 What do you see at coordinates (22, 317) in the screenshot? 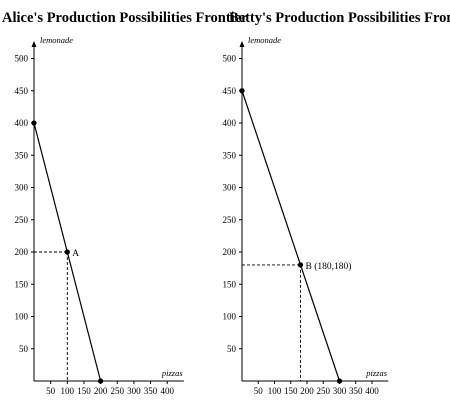
I see `alice-y-tick-label: 100` at bounding box center [22, 317].